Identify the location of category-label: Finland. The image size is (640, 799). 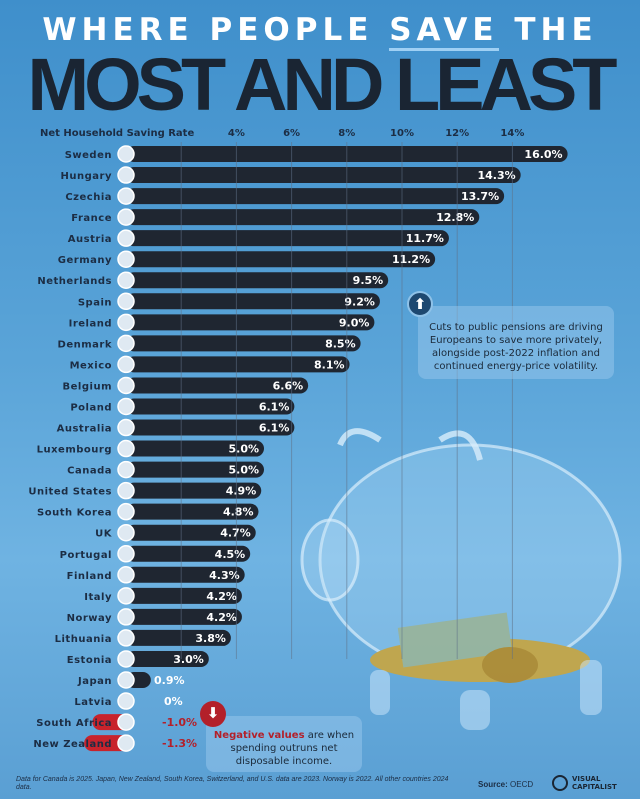
(89, 576).